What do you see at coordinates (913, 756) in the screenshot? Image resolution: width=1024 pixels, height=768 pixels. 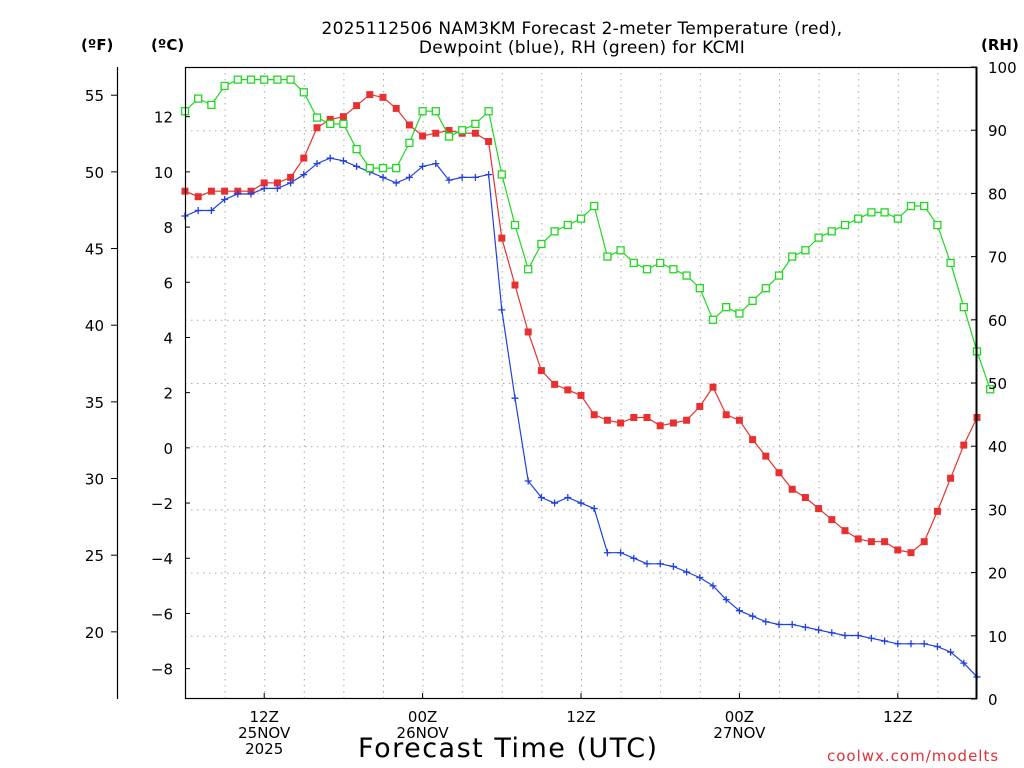 I see `source-credit: coolwx.com/modelts` at bounding box center [913, 756].